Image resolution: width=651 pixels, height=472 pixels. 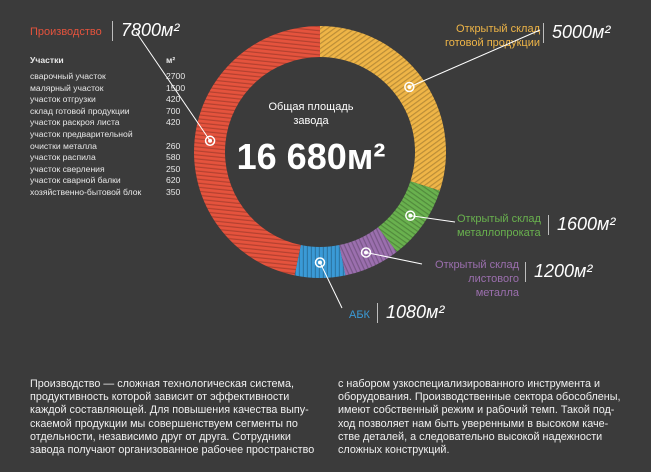 I want to click on area-name: участок распила, so click(x=63, y=157).